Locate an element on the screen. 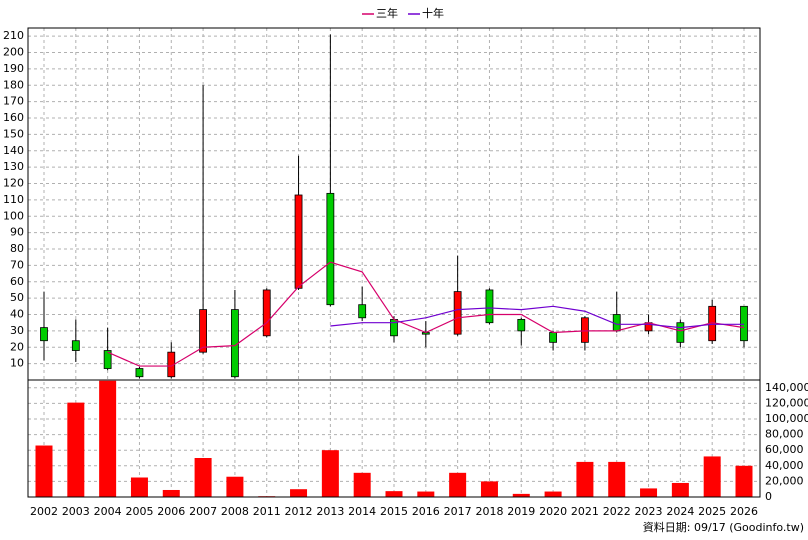 Image resolution: width=808 pixels, height=540 pixels. x-tick-label: 2022 is located at coordinates (617, 511).